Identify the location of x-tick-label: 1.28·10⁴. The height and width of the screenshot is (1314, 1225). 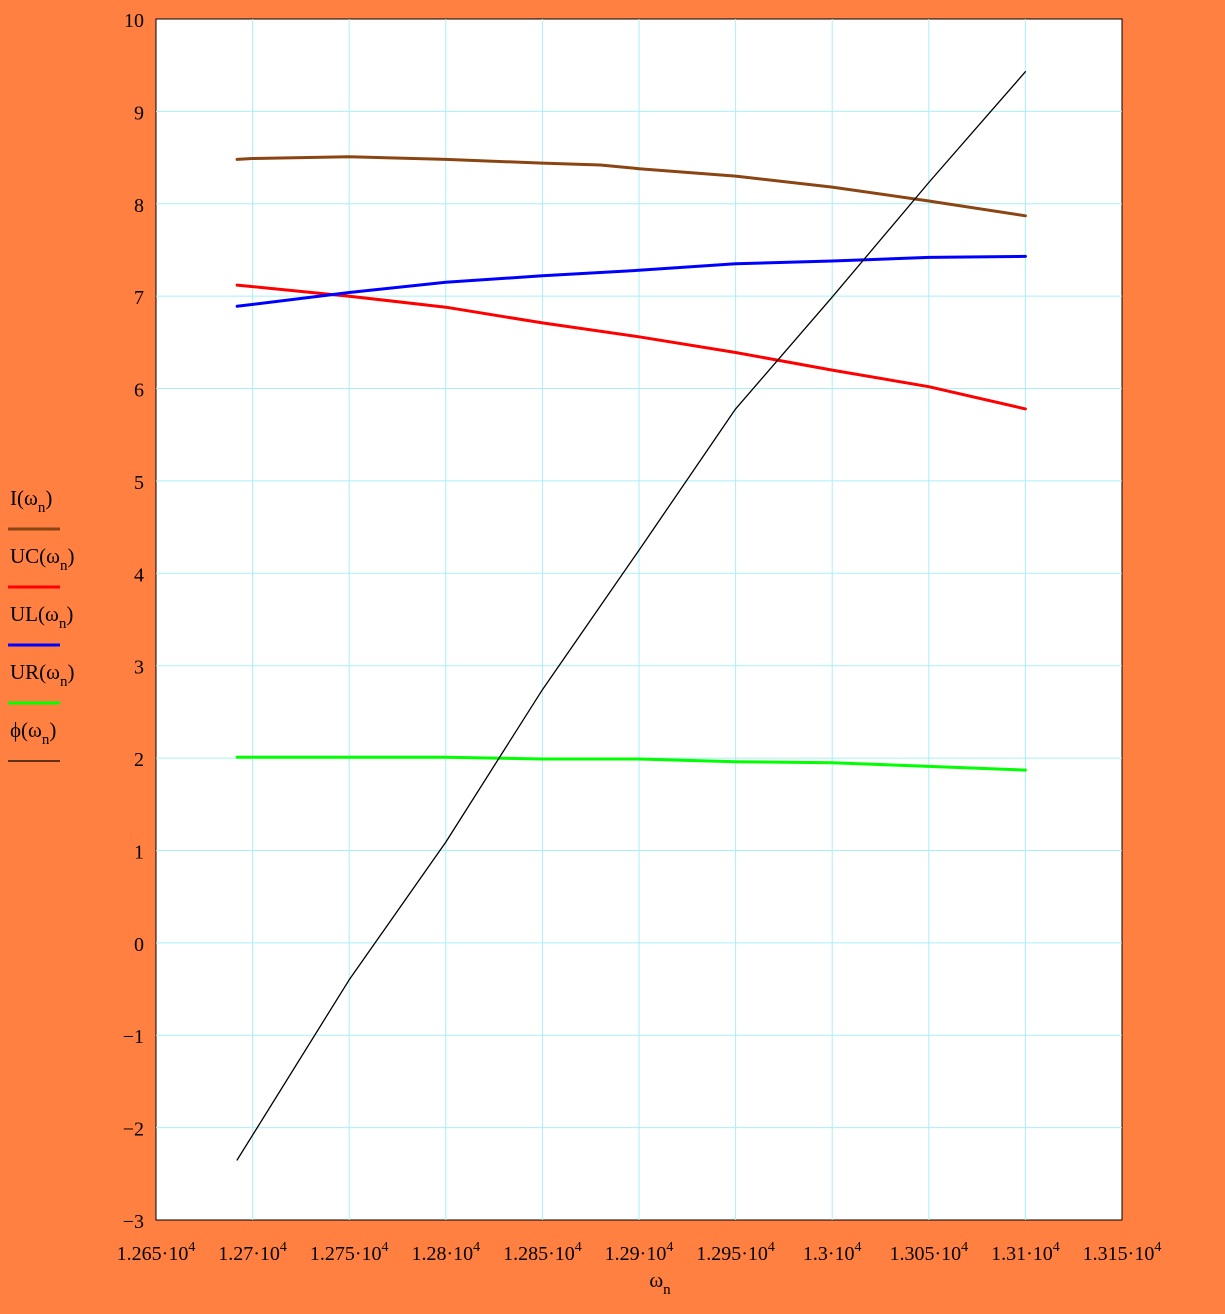
(445, 1252).